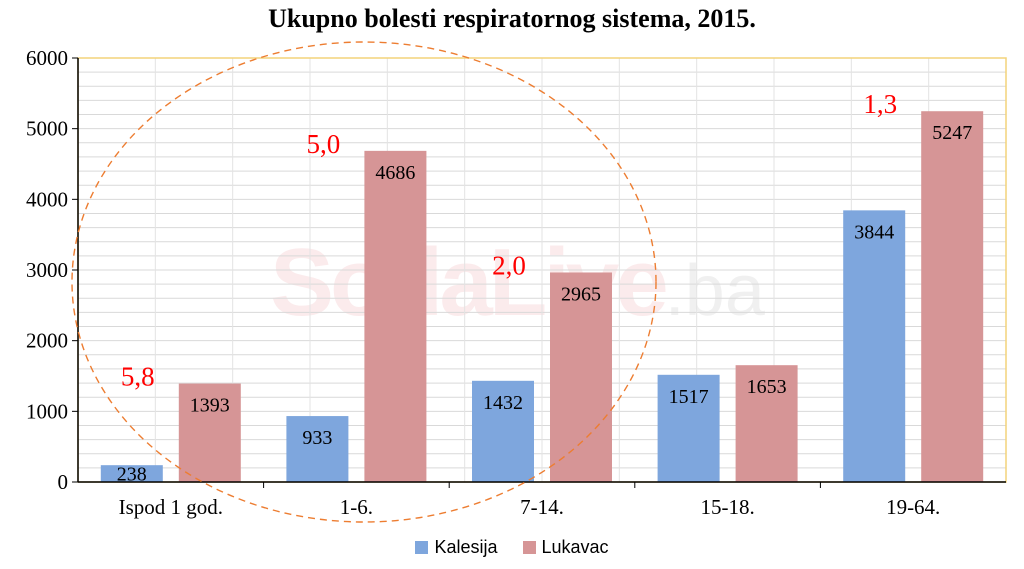  I want to click on x-tick-label: 15-18., so click(727, 507).